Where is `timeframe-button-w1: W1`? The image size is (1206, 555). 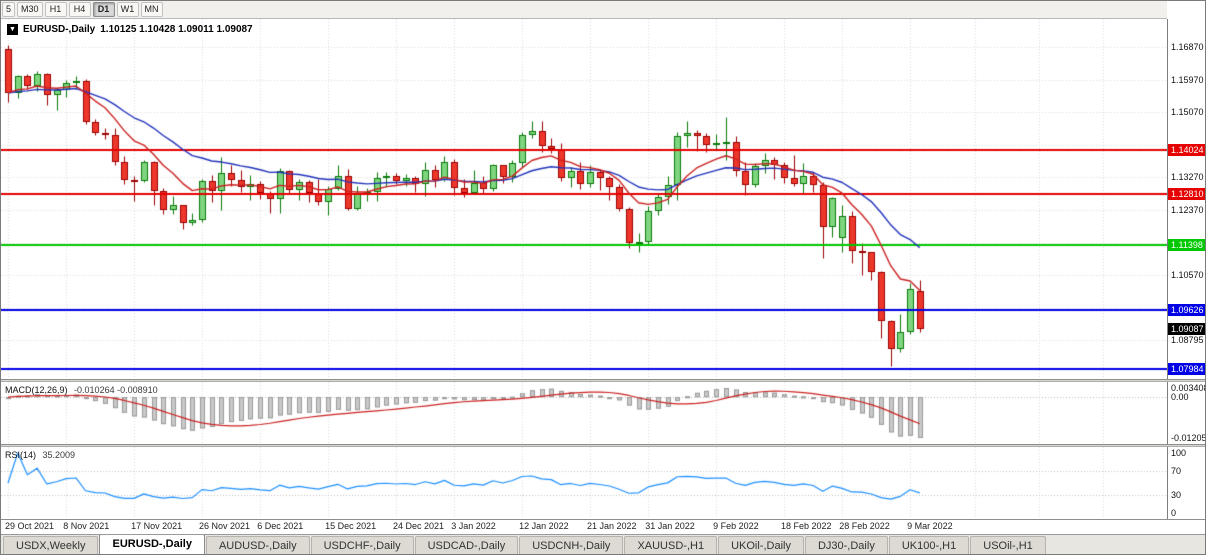
timeframe-button-w1: W1 is located at coordinates (127, 9).